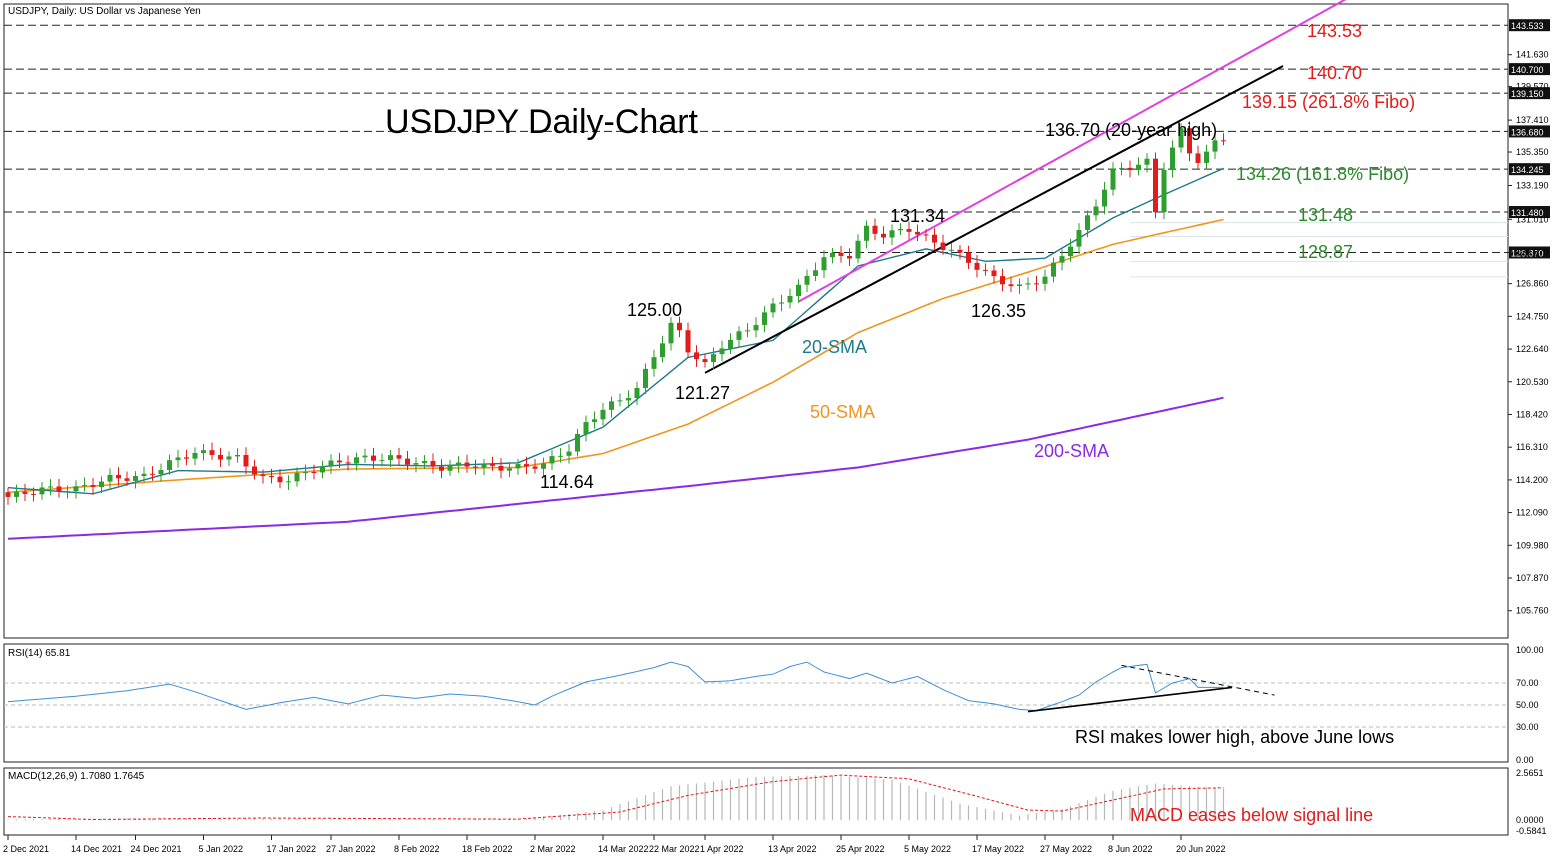 The width and height of the screenshot is (1560, 865). What do you see at coordinates (1322, 174) in the screenshot?
I see `label-134-fibo: 134.26 (161.8% Fibo)` at bounding box center [1322, 174].